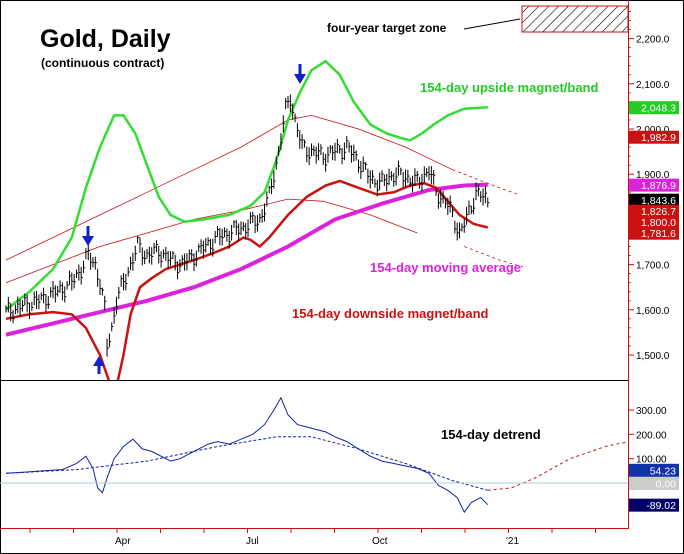  Describe the element at coordinates (666, 485) in the screenshot. I see `value-label-text: 0.00` at that location.